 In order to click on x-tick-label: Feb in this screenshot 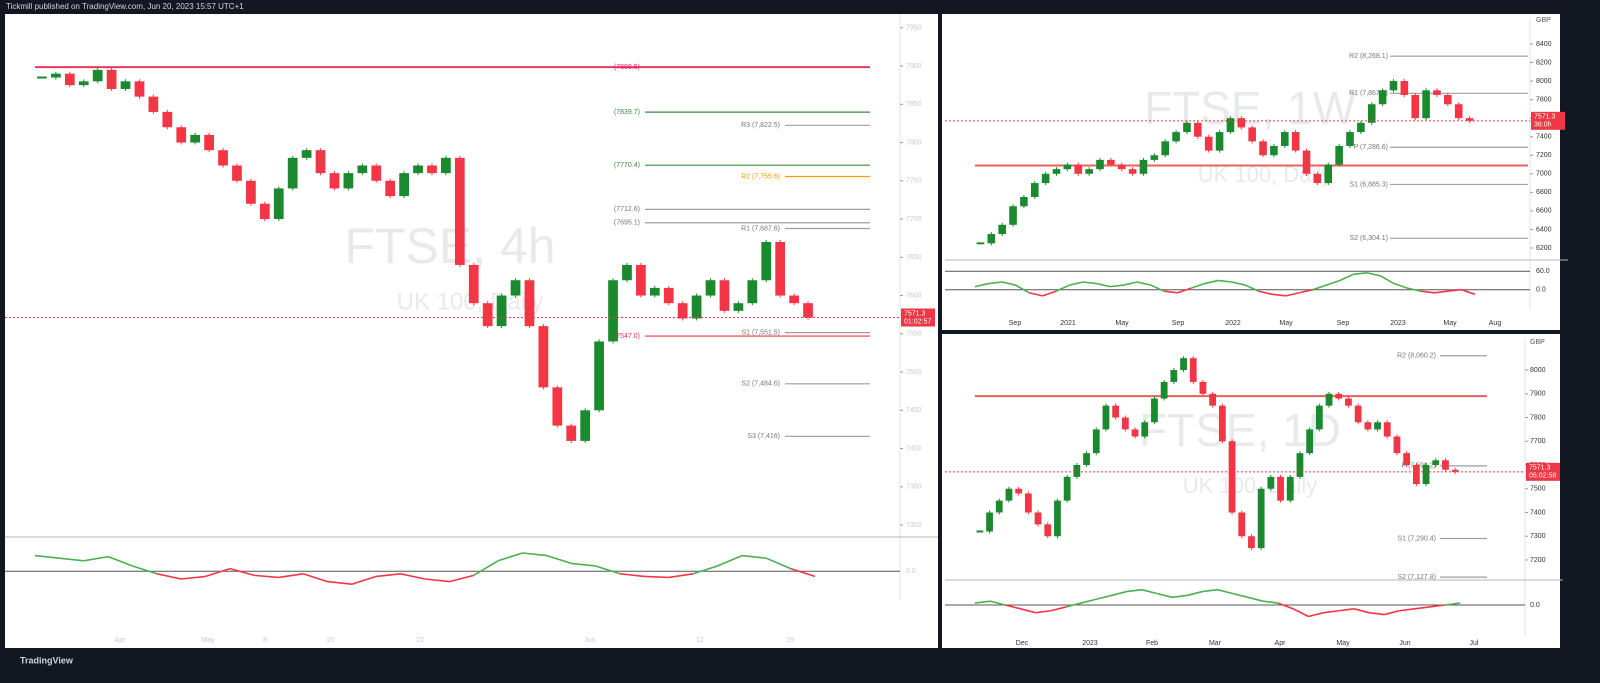, I will do `click(1152, 643)`.